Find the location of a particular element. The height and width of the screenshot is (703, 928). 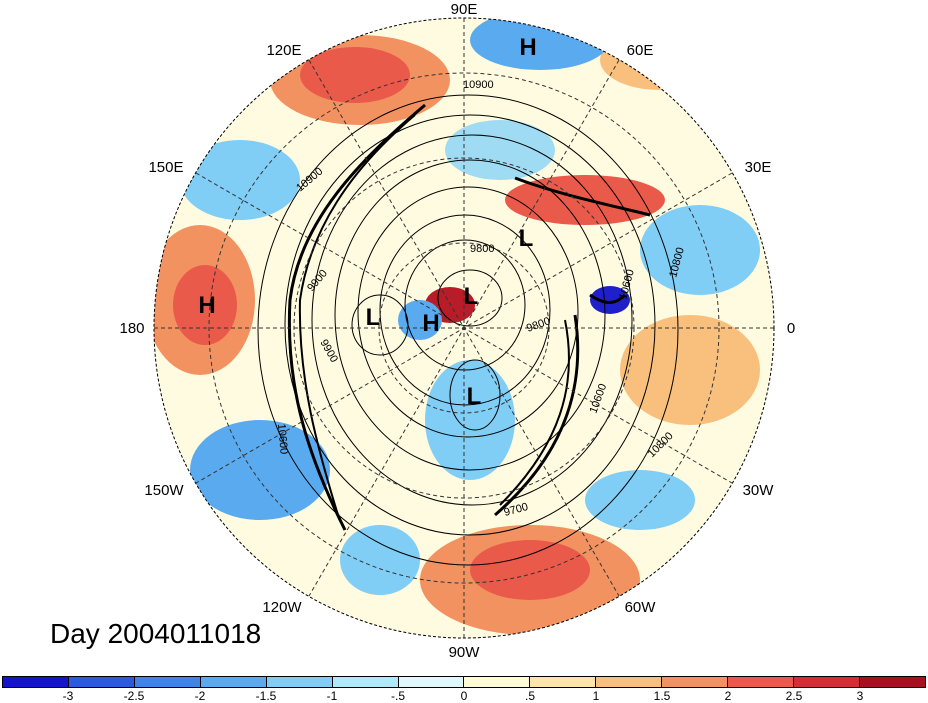

colorbar-tick-label: 3 is located at coordinates (860, 696).